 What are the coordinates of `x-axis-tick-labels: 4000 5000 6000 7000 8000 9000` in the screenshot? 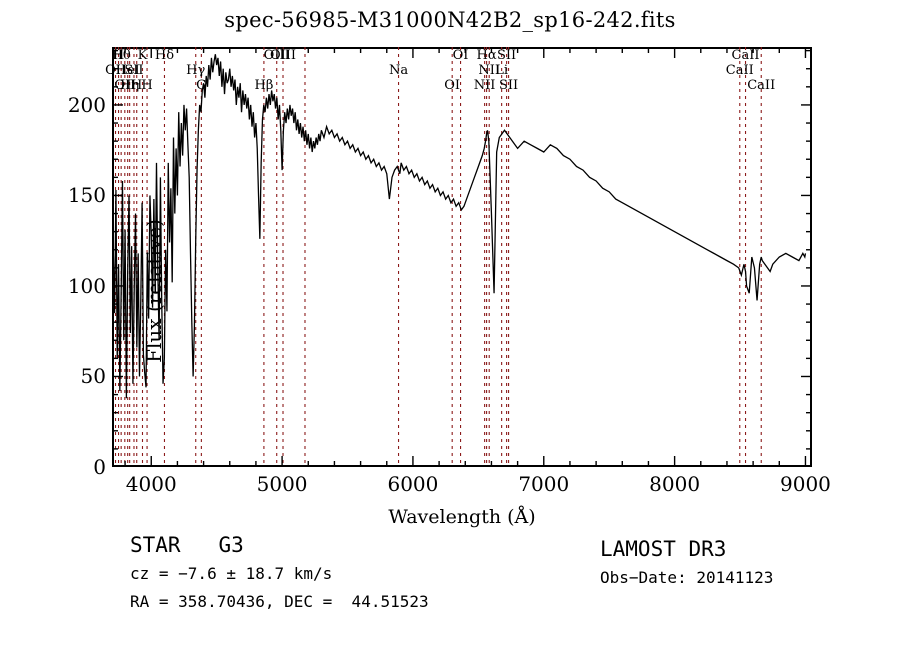 It's located at (471, 486).